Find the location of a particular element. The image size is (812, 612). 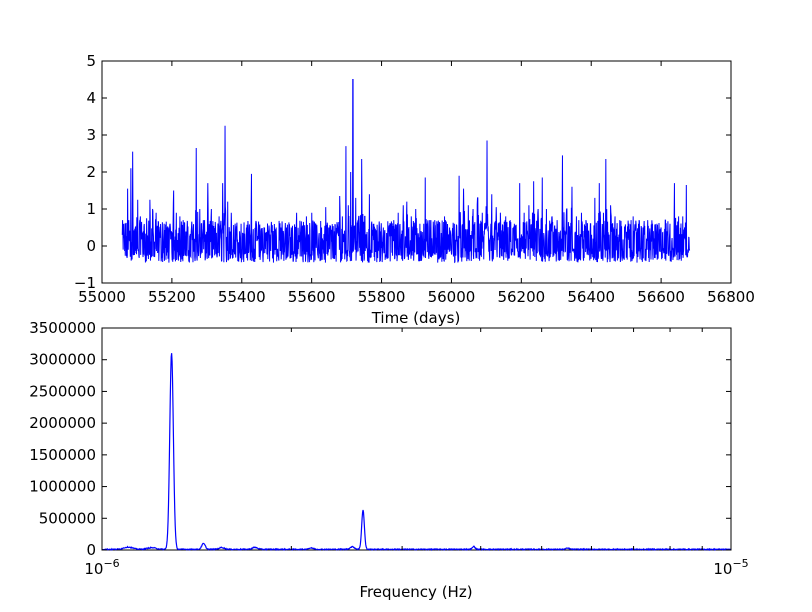

time-x-tick-label: 56600 is located at coordinates (661, 297).